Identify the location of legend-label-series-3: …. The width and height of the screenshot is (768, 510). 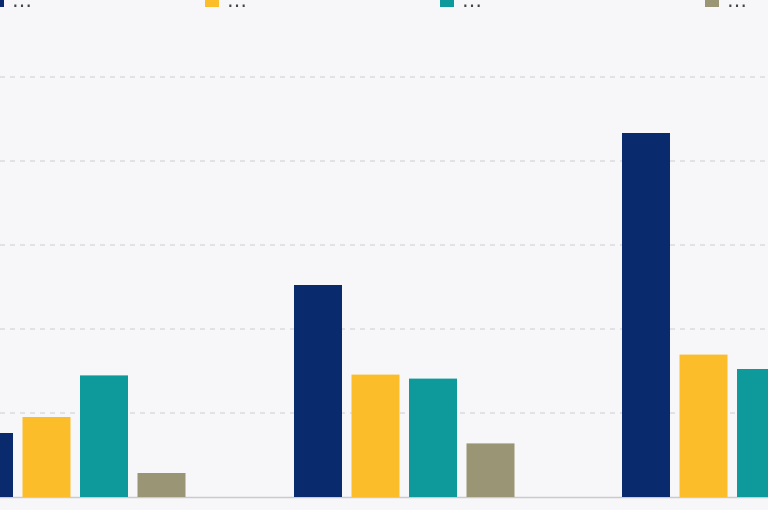
(472, 6).